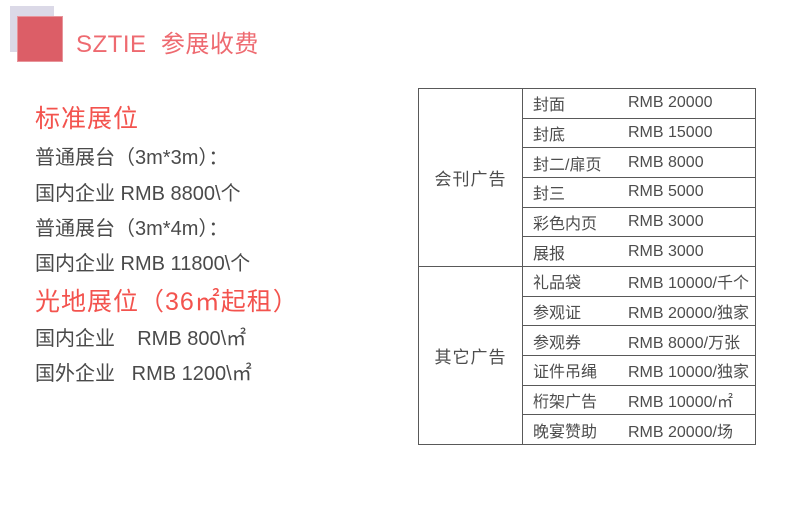  Describe the element at coordinates (138, 194) in the screenshot. I see `text-line: 国内企业 RMB 8800\个` at that location.